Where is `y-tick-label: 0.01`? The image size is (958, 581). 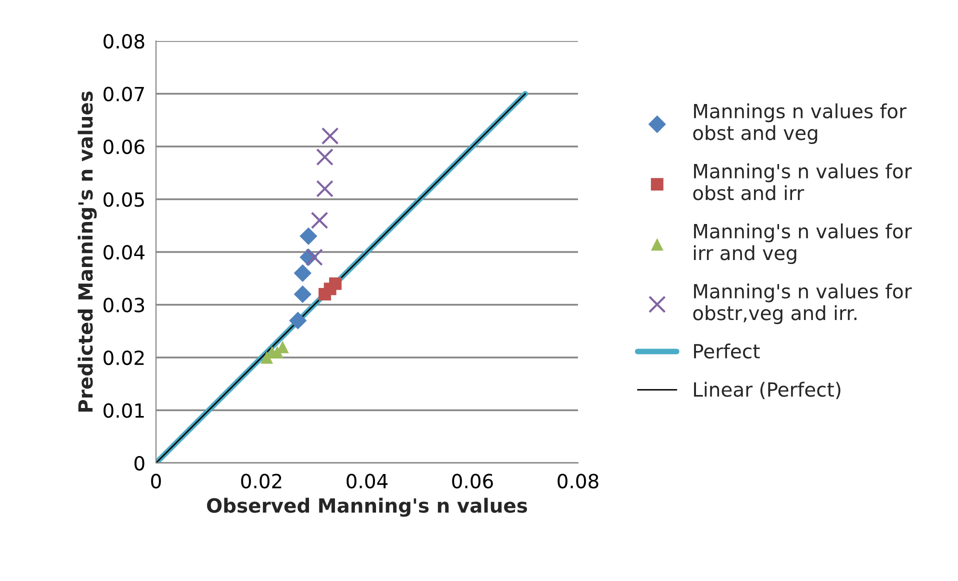 y-tick-label: 0.01 is located at coordinates (124, 410).